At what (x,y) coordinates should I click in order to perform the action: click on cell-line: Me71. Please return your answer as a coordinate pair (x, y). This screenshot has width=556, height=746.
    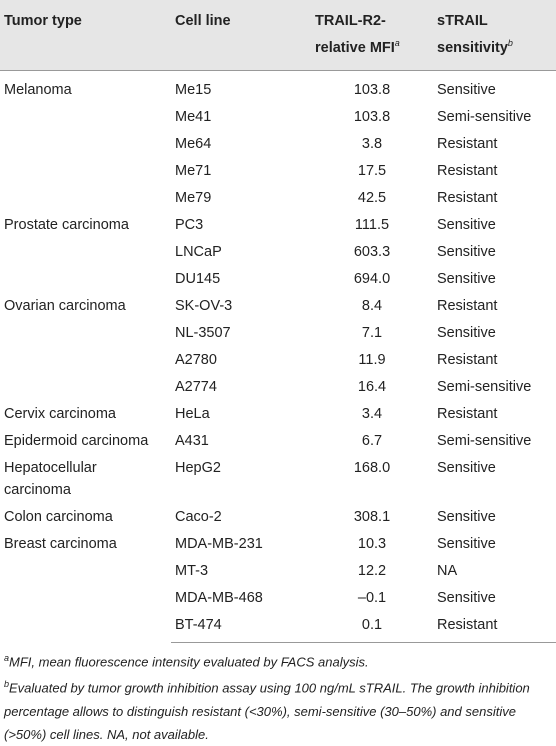
    Looking at the image, I should click on (193, 171).